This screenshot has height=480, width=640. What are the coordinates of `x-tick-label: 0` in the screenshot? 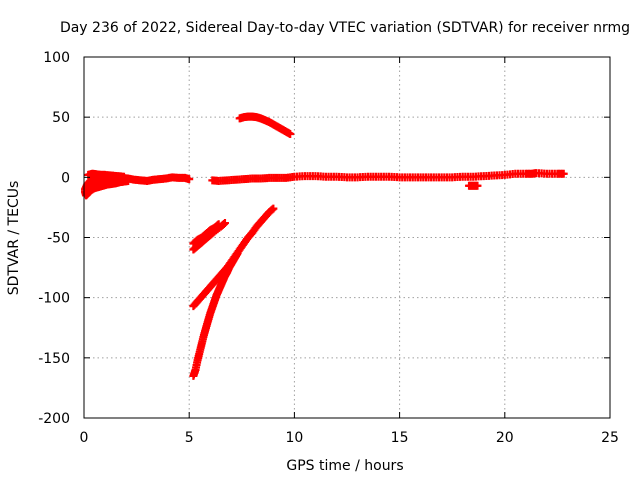 It's located at (84, 438).